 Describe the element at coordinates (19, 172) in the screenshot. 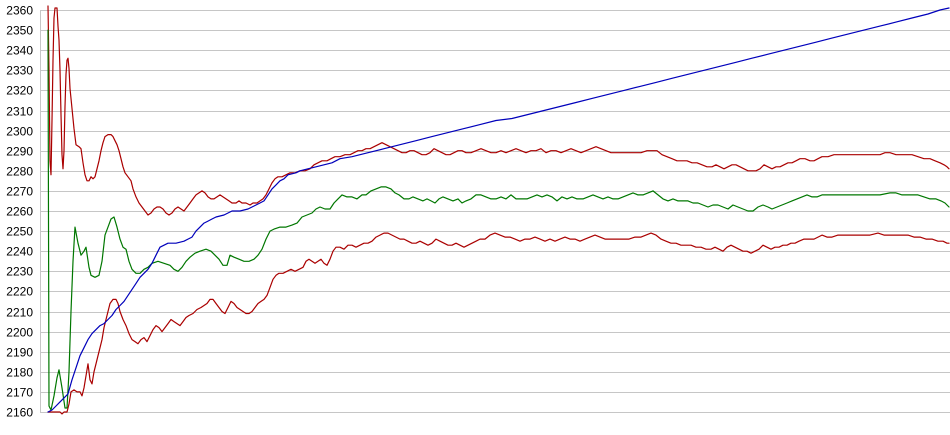

I see `y-axis-tick-label: 2280` at that location.